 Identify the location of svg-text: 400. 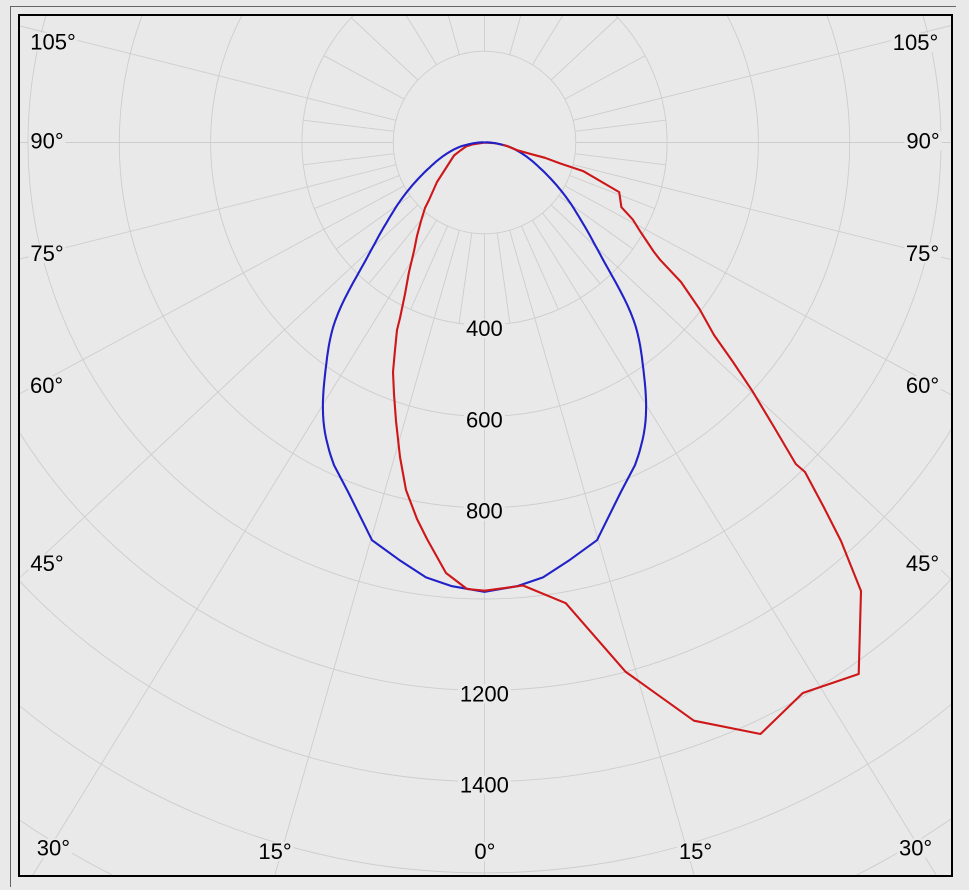
(484, 328).